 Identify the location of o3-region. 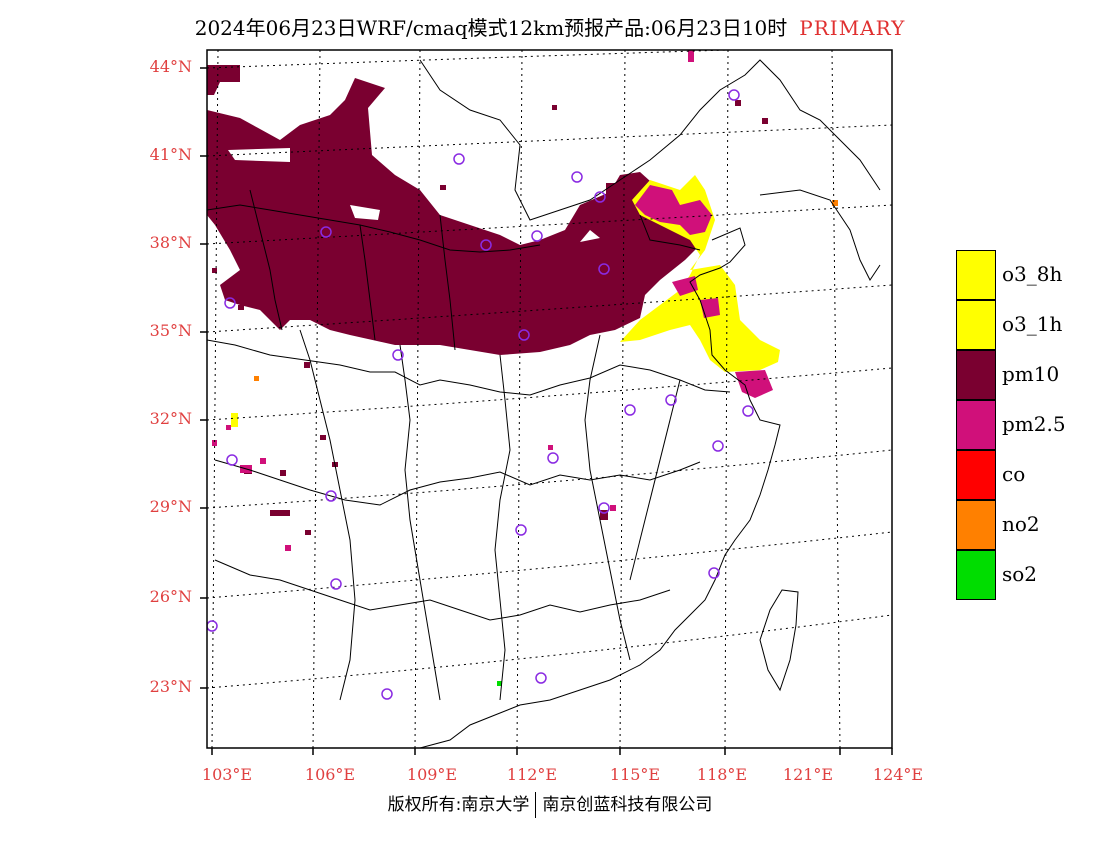
(700, 273).